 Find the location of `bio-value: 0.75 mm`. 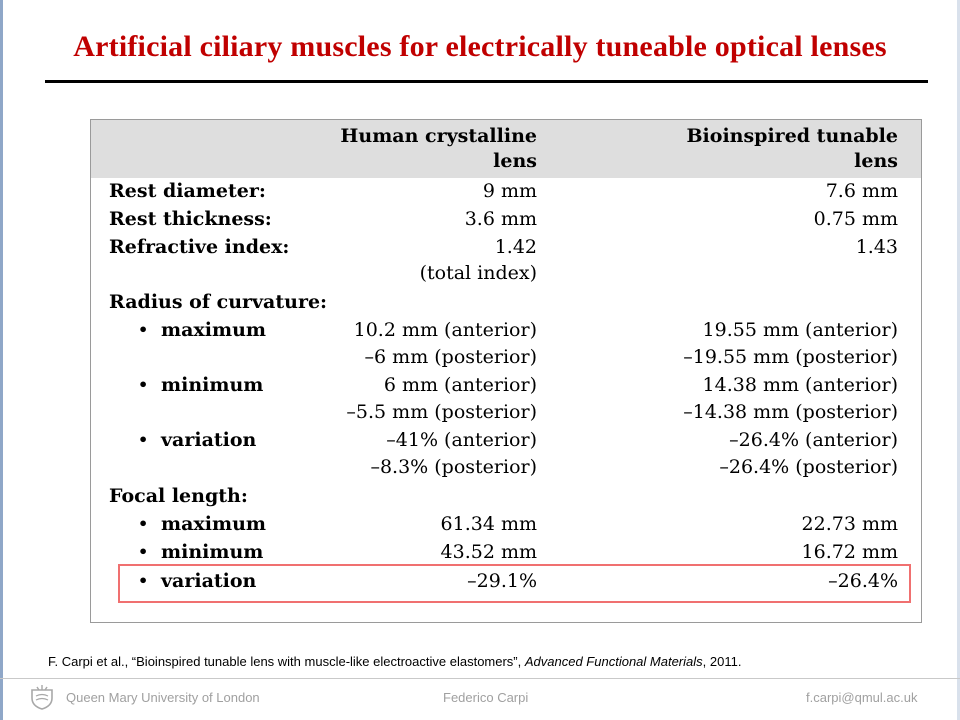

bio-value: 0.75 mm is located at coordinates (855, 219).